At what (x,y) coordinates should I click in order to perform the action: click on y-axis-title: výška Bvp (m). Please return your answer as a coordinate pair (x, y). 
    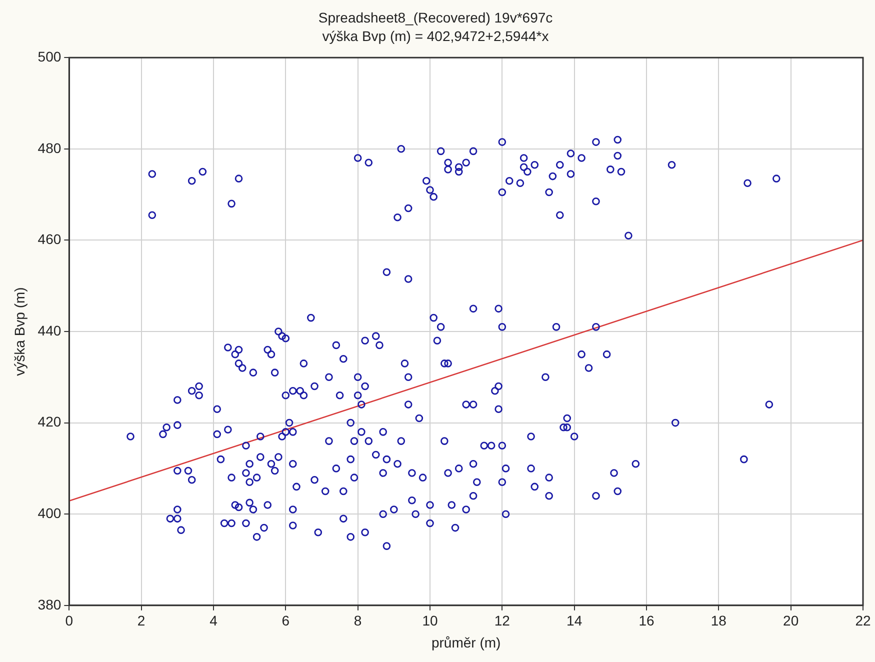
    Looking at the image, I should click on (19, 331).